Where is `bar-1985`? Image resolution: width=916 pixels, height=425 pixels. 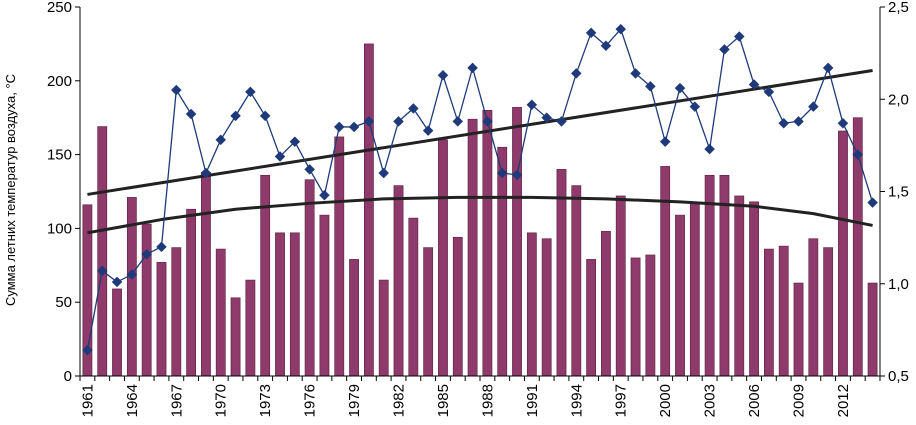 bar-1985 is located at coordinates (443, 258).